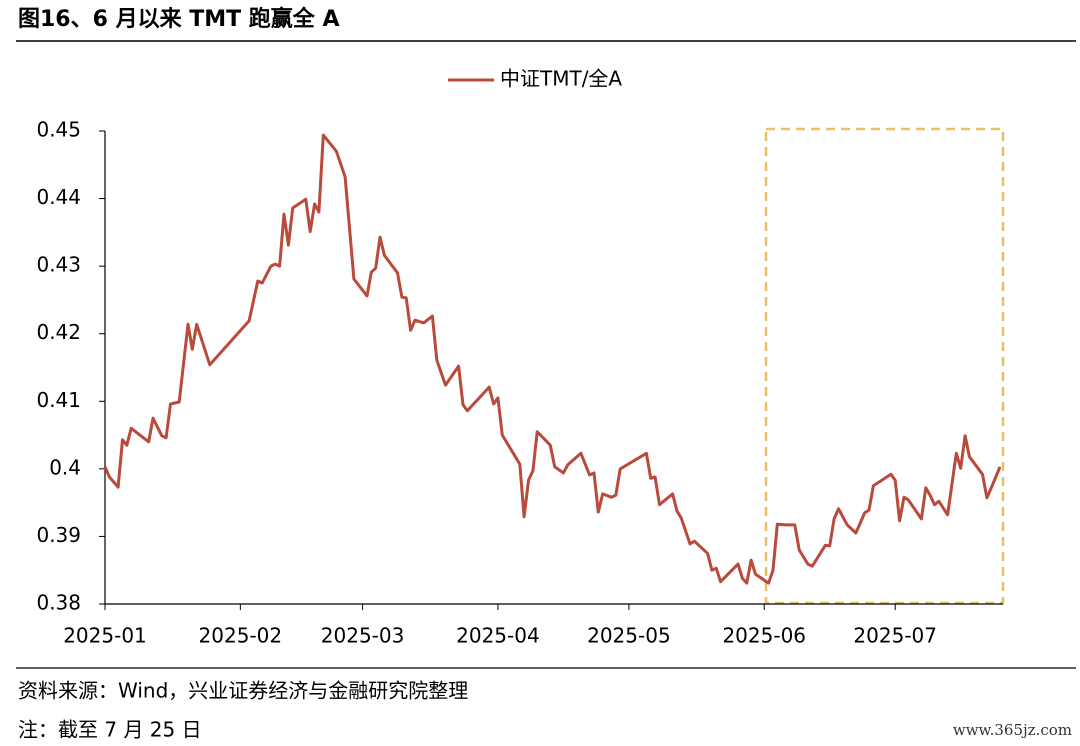 The width and height of the screenshot is (1080, 746). I want to click on highlight-box, so click(884, 366).